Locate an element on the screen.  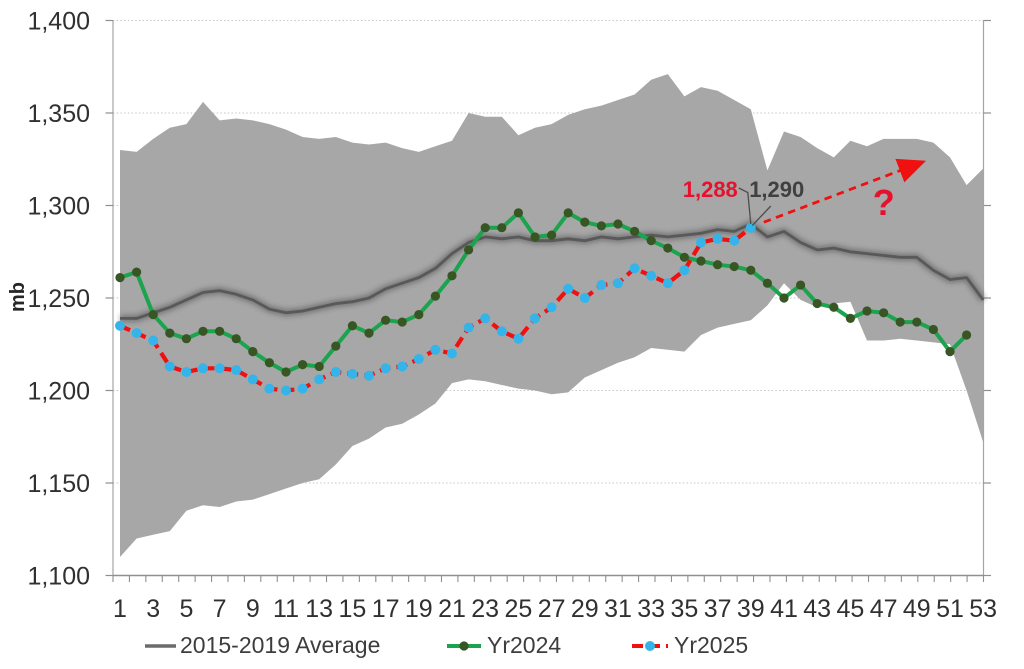
x-tick-label: 29 is located at coordinates (585, 609).